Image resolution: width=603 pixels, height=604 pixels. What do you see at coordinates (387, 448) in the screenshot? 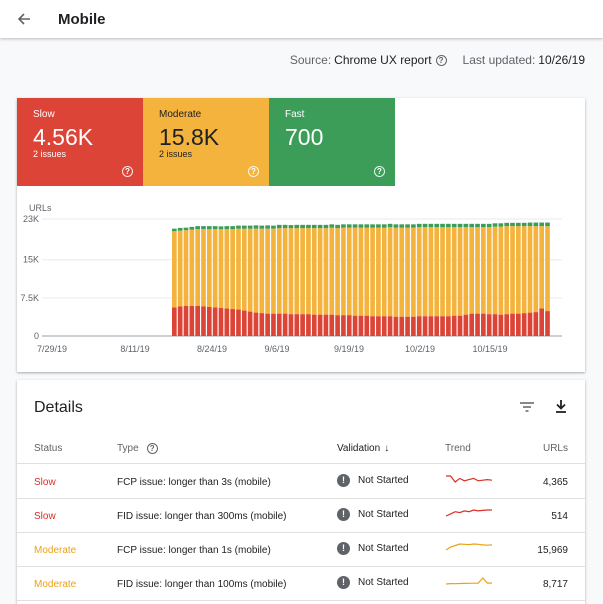
I see `sort-down-arrow-icon: ↓` at bounding box center [387, 448].